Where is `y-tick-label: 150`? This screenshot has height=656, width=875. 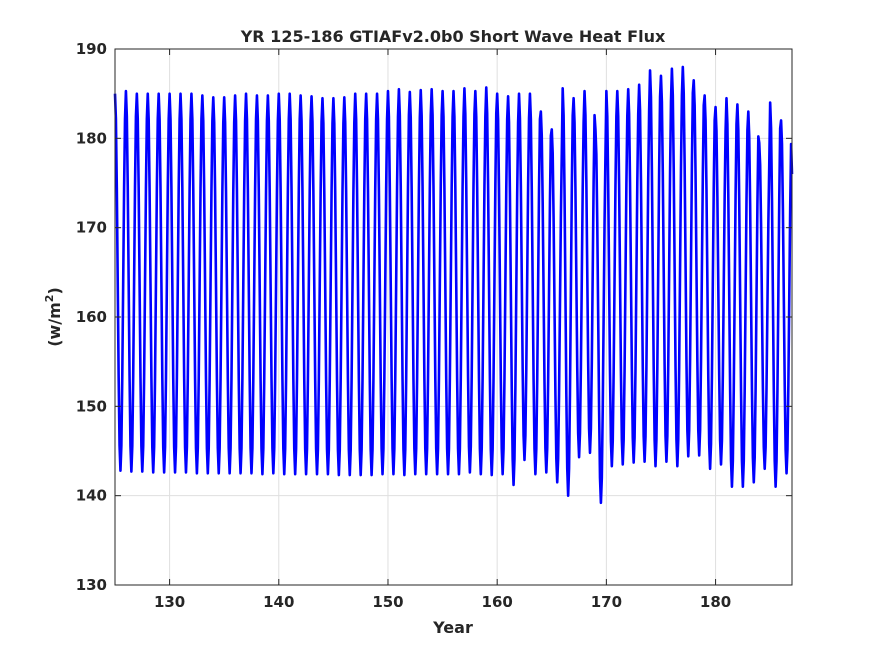 y-tick-label: 150 is located at coordinates (91, 406).